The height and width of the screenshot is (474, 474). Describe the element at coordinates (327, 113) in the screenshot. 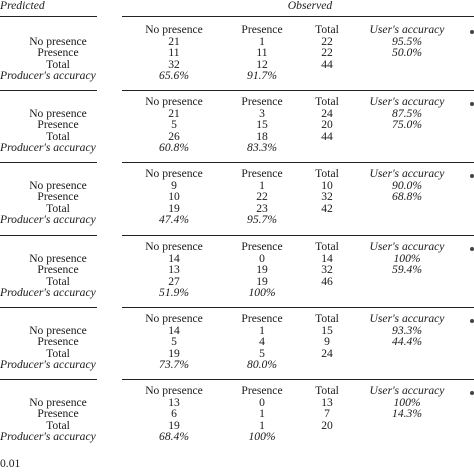

I see `table-cell: 24` at that location.